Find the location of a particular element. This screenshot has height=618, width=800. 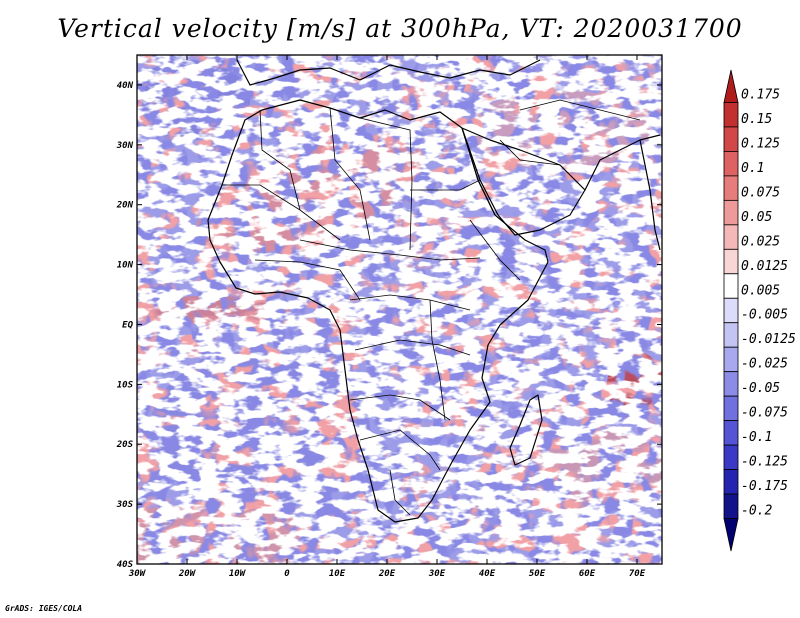

lat-tick-label: 40S is located at coordinates (125, 565).